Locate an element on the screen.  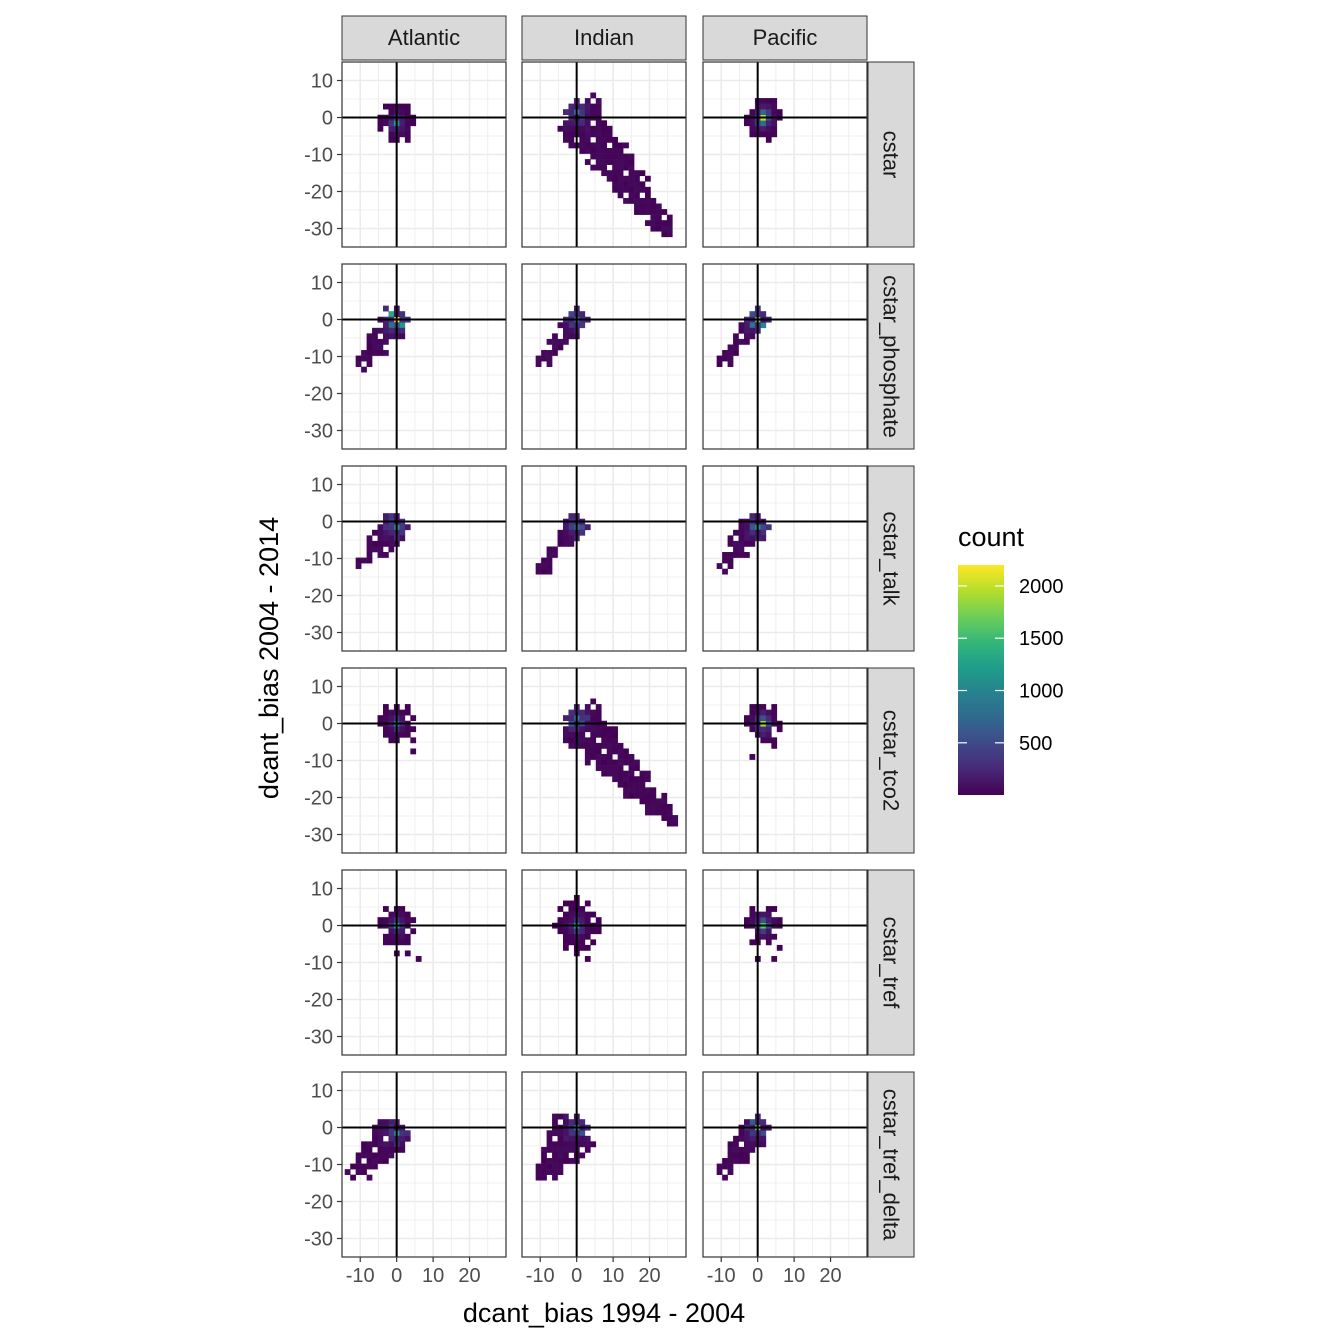
y-tick-label: 0 is located at coordinates (327, 119).